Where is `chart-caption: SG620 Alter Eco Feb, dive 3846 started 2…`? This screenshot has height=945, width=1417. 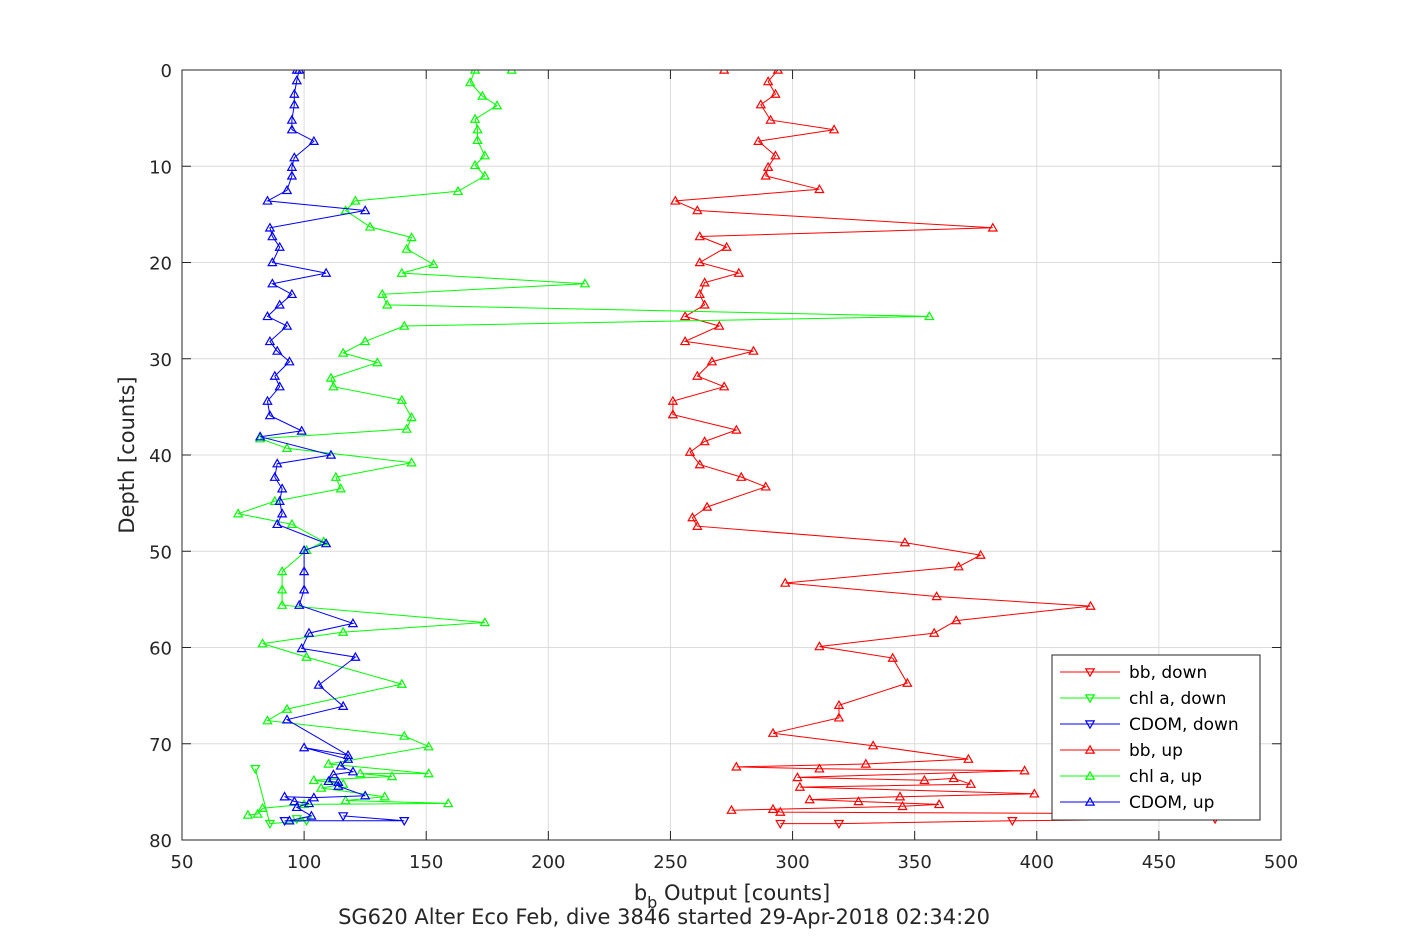 chart-caption: SG620 Alter Eco Feb, dive 3846 started 2… is located at coordinates (664, 917).